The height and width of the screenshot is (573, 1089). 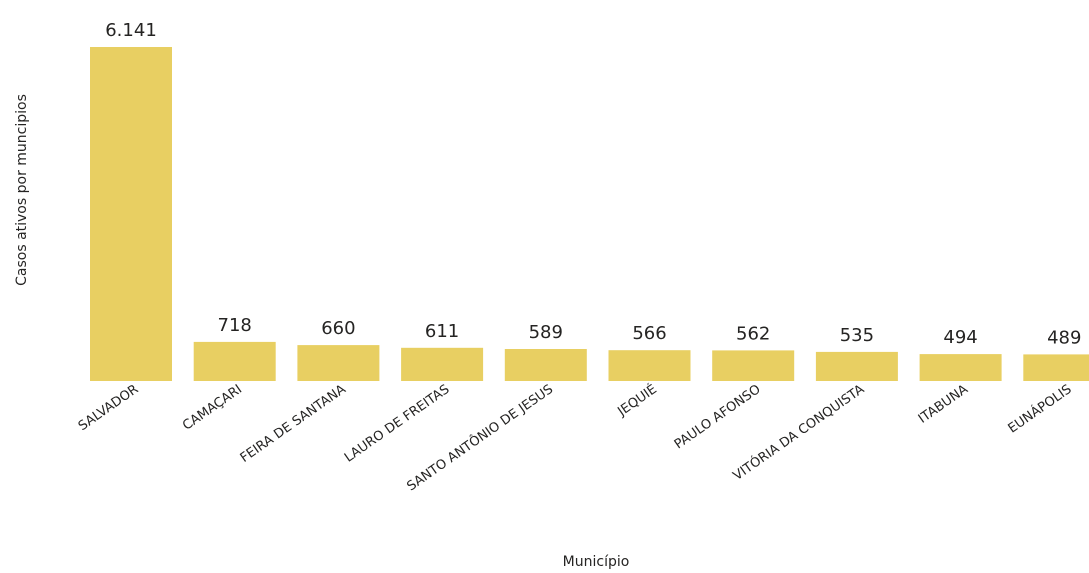 I want to click on value-label: 535, so click(x=857, y=335).